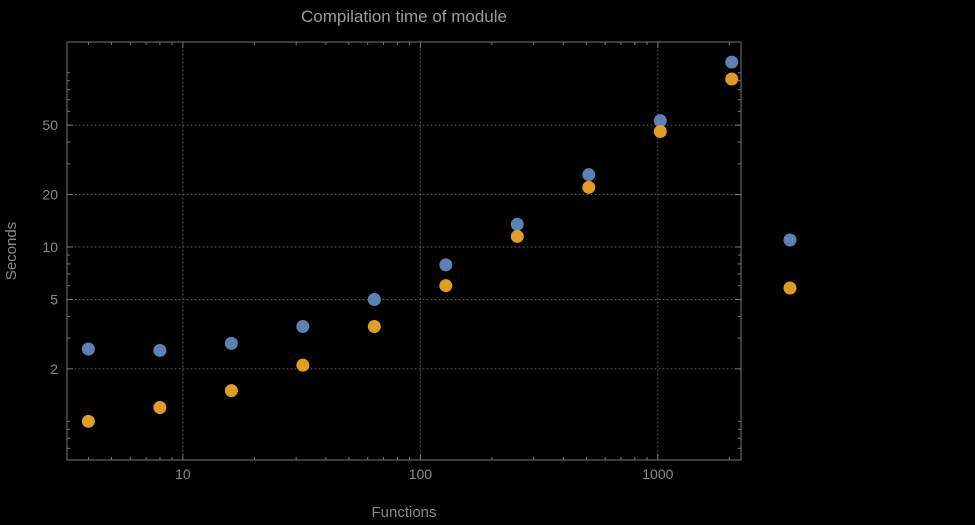  Describe the element at coordinates (231, 391) in the screenshot. I see `data-point-series-orange-x16` at that location.